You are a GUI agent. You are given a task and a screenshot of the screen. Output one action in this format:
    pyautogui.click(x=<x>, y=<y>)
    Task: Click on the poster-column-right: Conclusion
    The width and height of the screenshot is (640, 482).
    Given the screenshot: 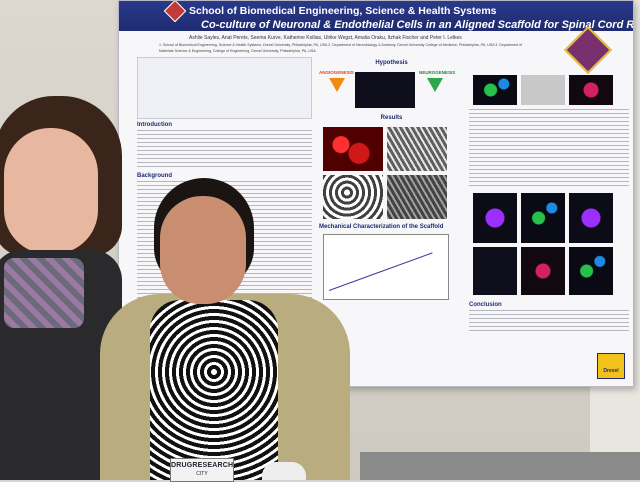 What is the action you would take?
    pyautogui.click(x=549, y=194)
    